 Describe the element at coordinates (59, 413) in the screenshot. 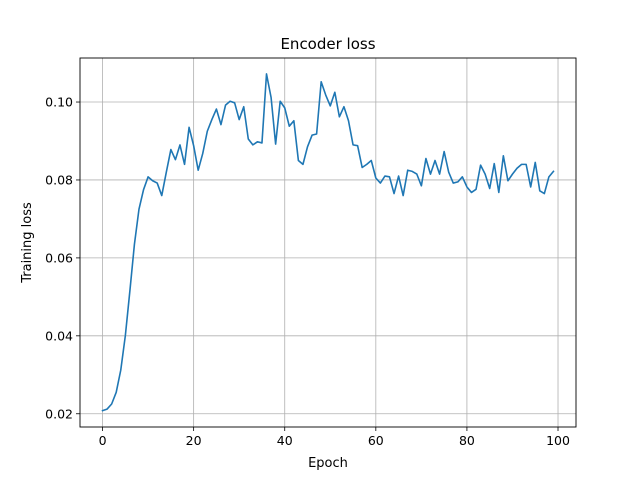

I see `y-tick-label: 0.02` at that location.